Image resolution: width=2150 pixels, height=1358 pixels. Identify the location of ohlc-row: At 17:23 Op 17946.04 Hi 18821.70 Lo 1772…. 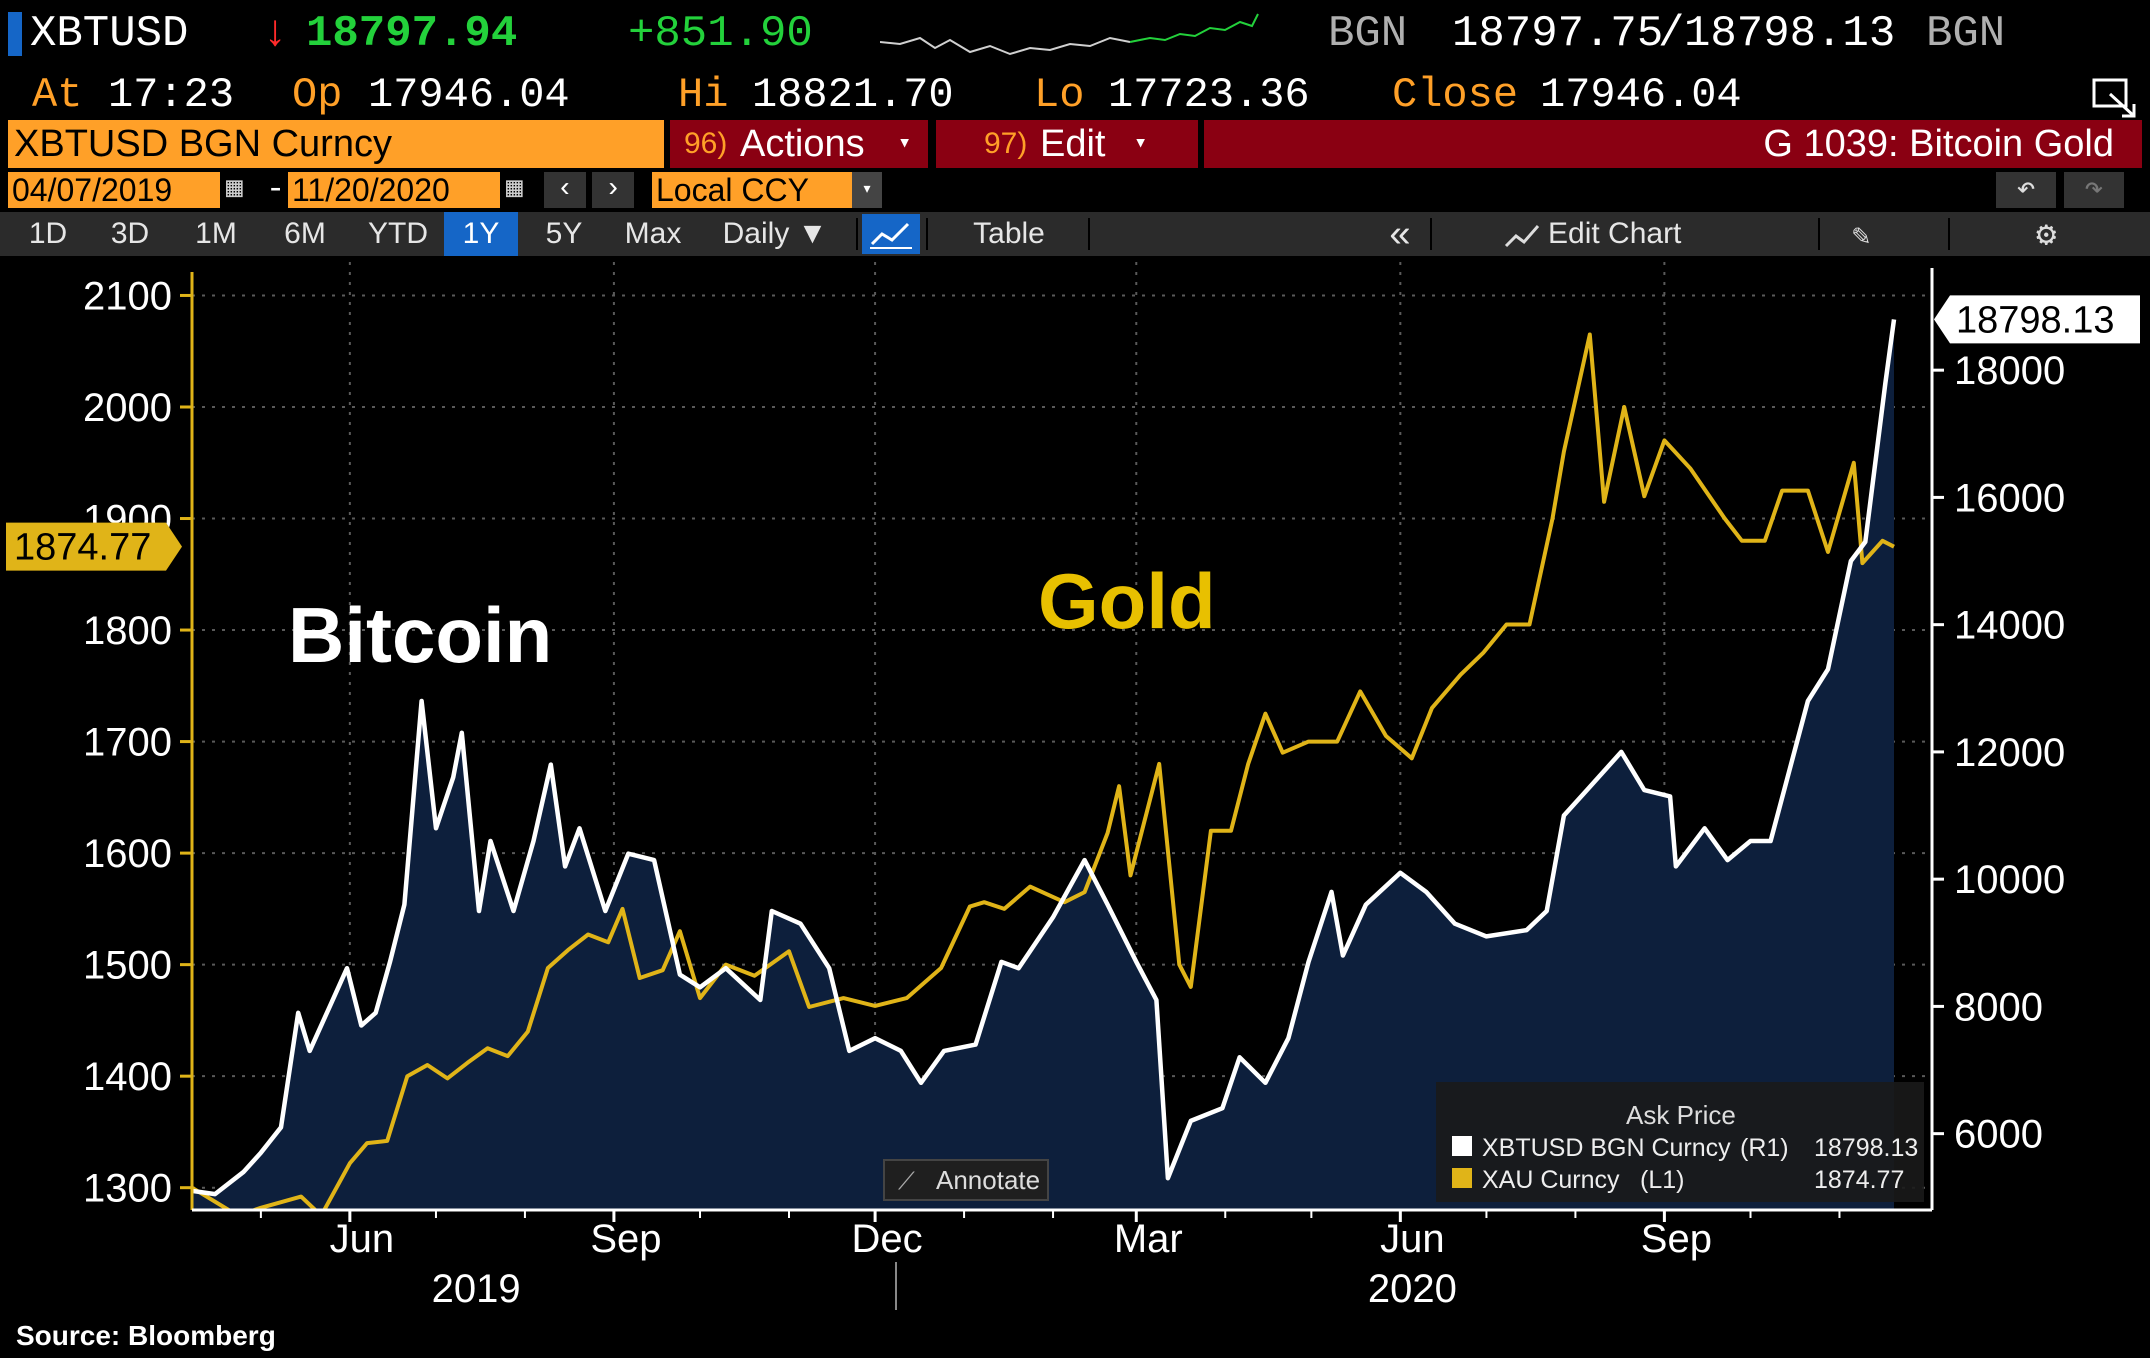
(1075, 95).